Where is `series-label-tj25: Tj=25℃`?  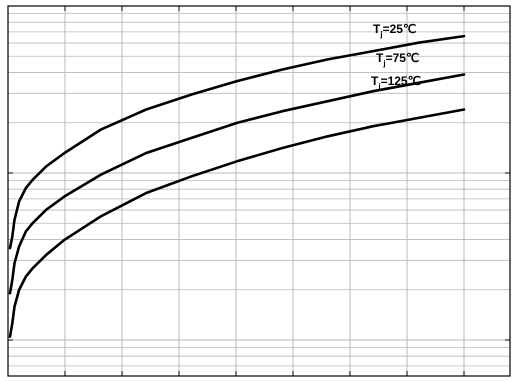
series-label-tj25: Tj=25℃ is located at coordinates (394, 30).